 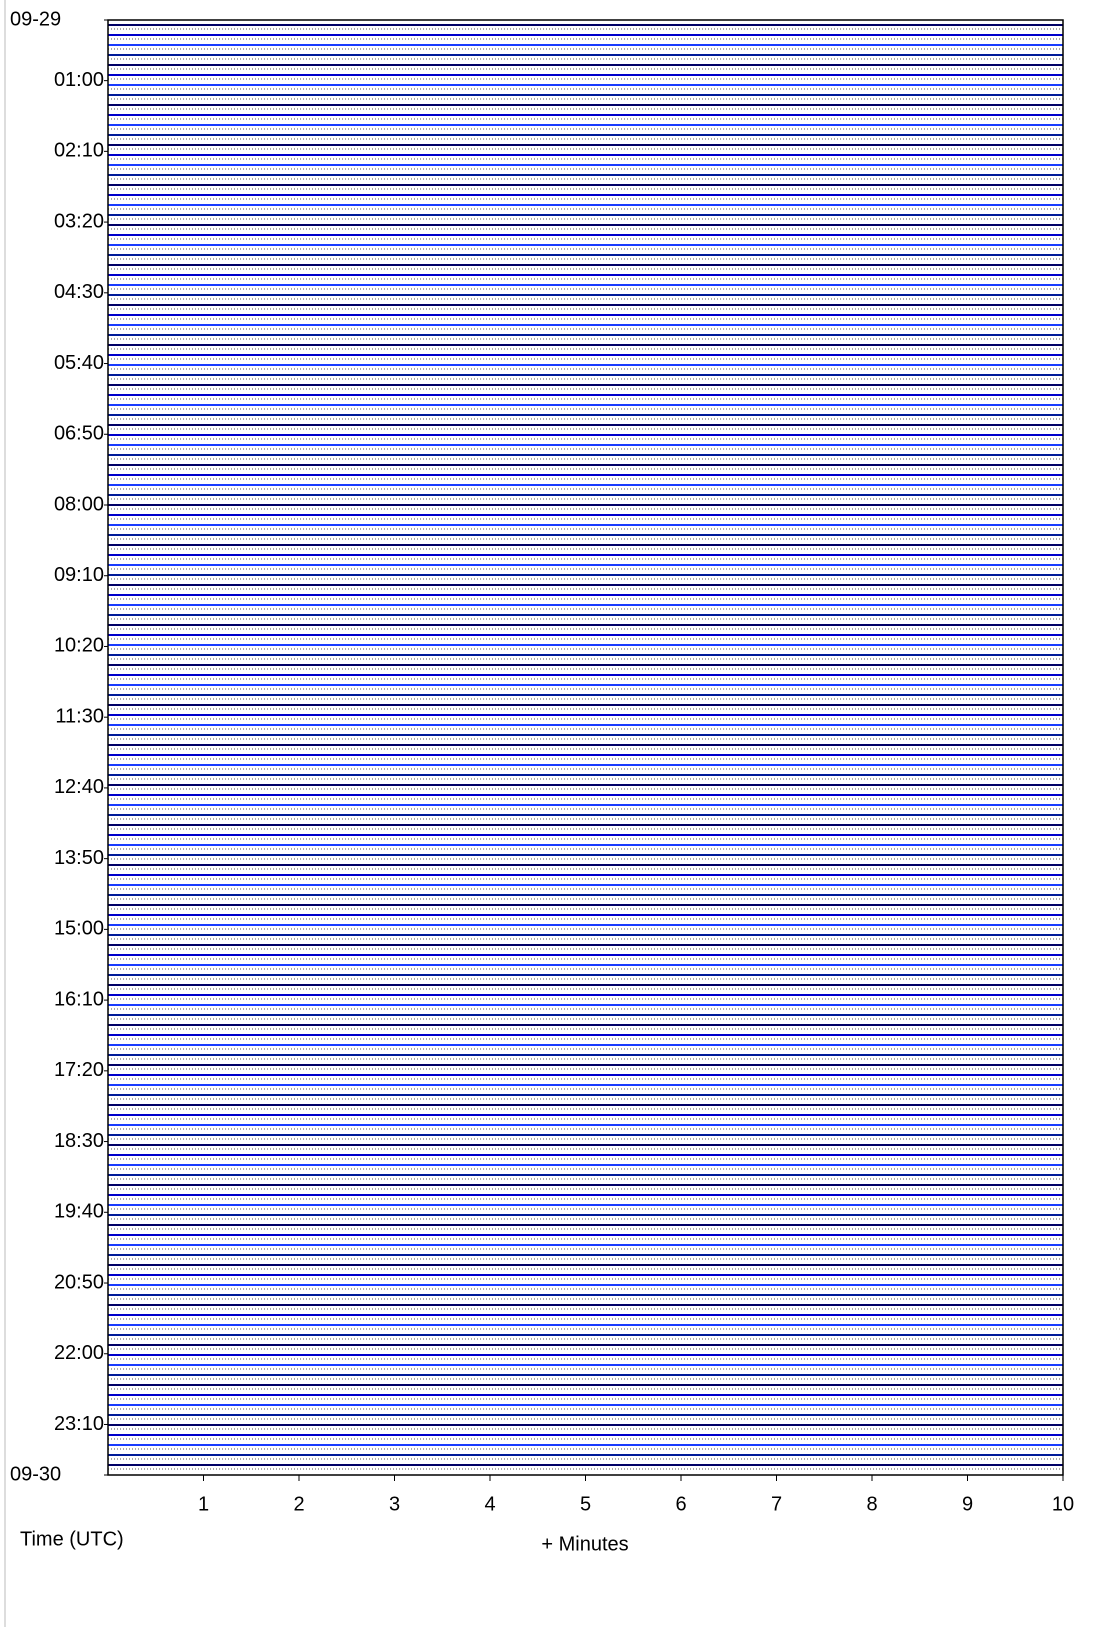 I want to click on y-tick-label: 08:00, so click(x=79, y=504).